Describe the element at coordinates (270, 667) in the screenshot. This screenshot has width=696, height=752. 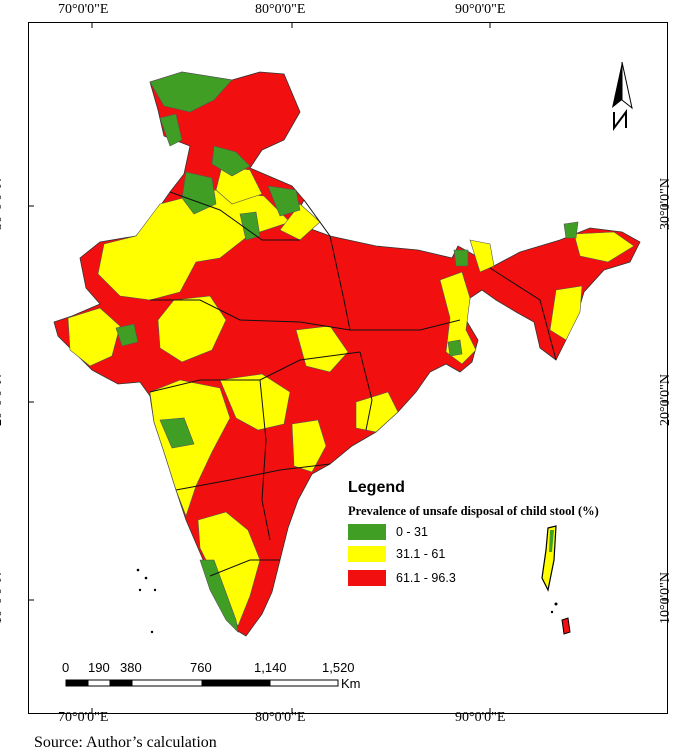
I see `scale-label-1140: 1,140` at that location.